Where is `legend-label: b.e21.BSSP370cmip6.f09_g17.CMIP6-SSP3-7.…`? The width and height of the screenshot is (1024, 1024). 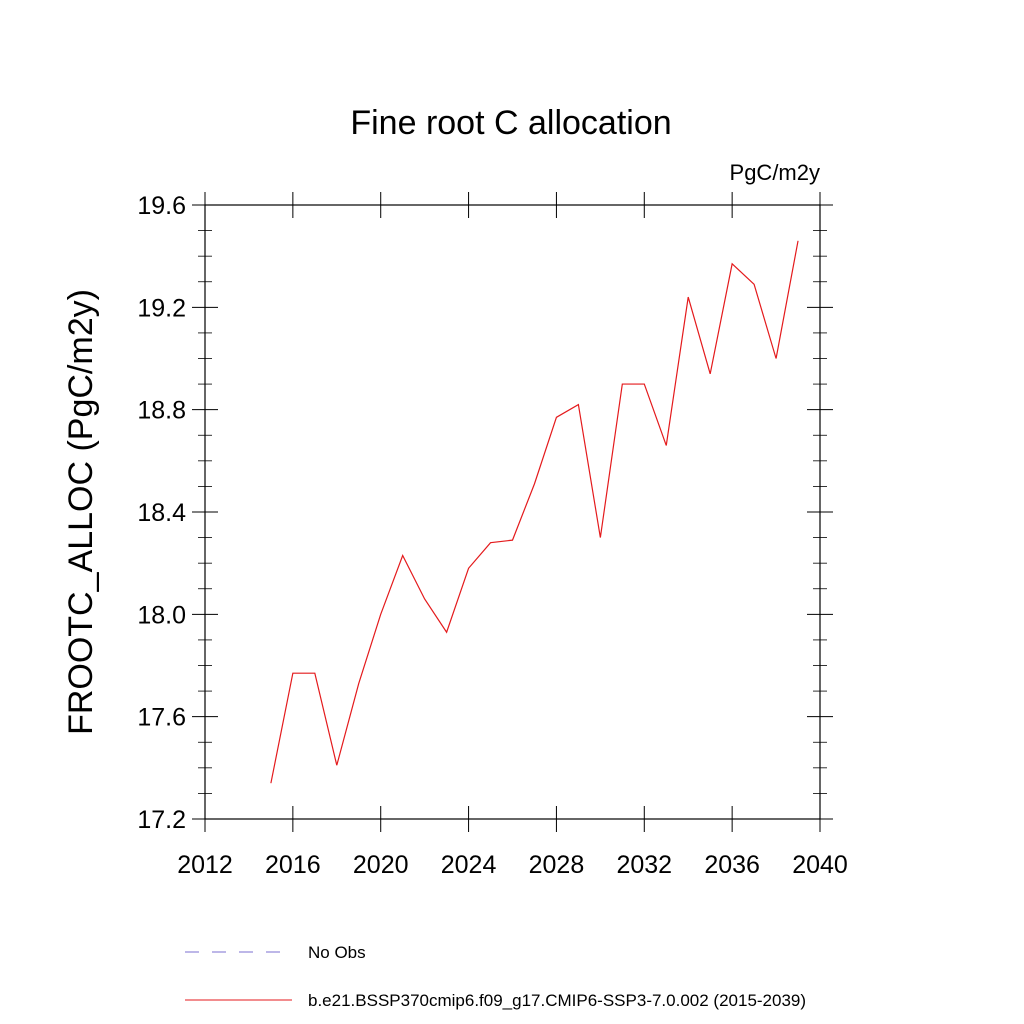
legend-label: b.e21.BSSP370cmip6.f09_g17.CMIP6-SSP3-7.… is located at coordinates (557, 1000).